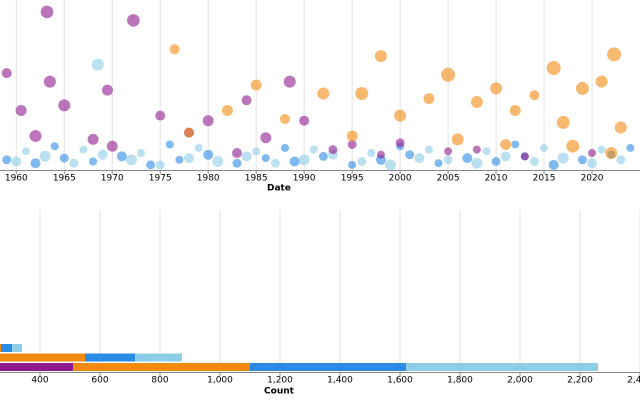  Describe the element at coordinates (280, 381) in the screenshot. I see `x-tick-label: 1,200` at that location.